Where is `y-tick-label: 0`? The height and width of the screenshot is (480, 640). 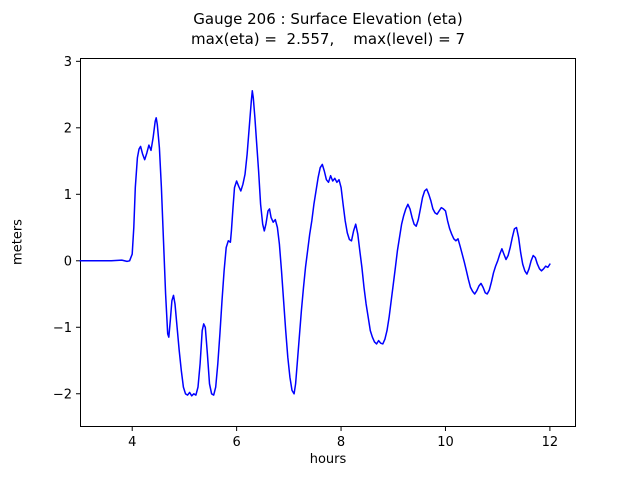 y-tick-label: 0 is located at coordinates (68, 261).